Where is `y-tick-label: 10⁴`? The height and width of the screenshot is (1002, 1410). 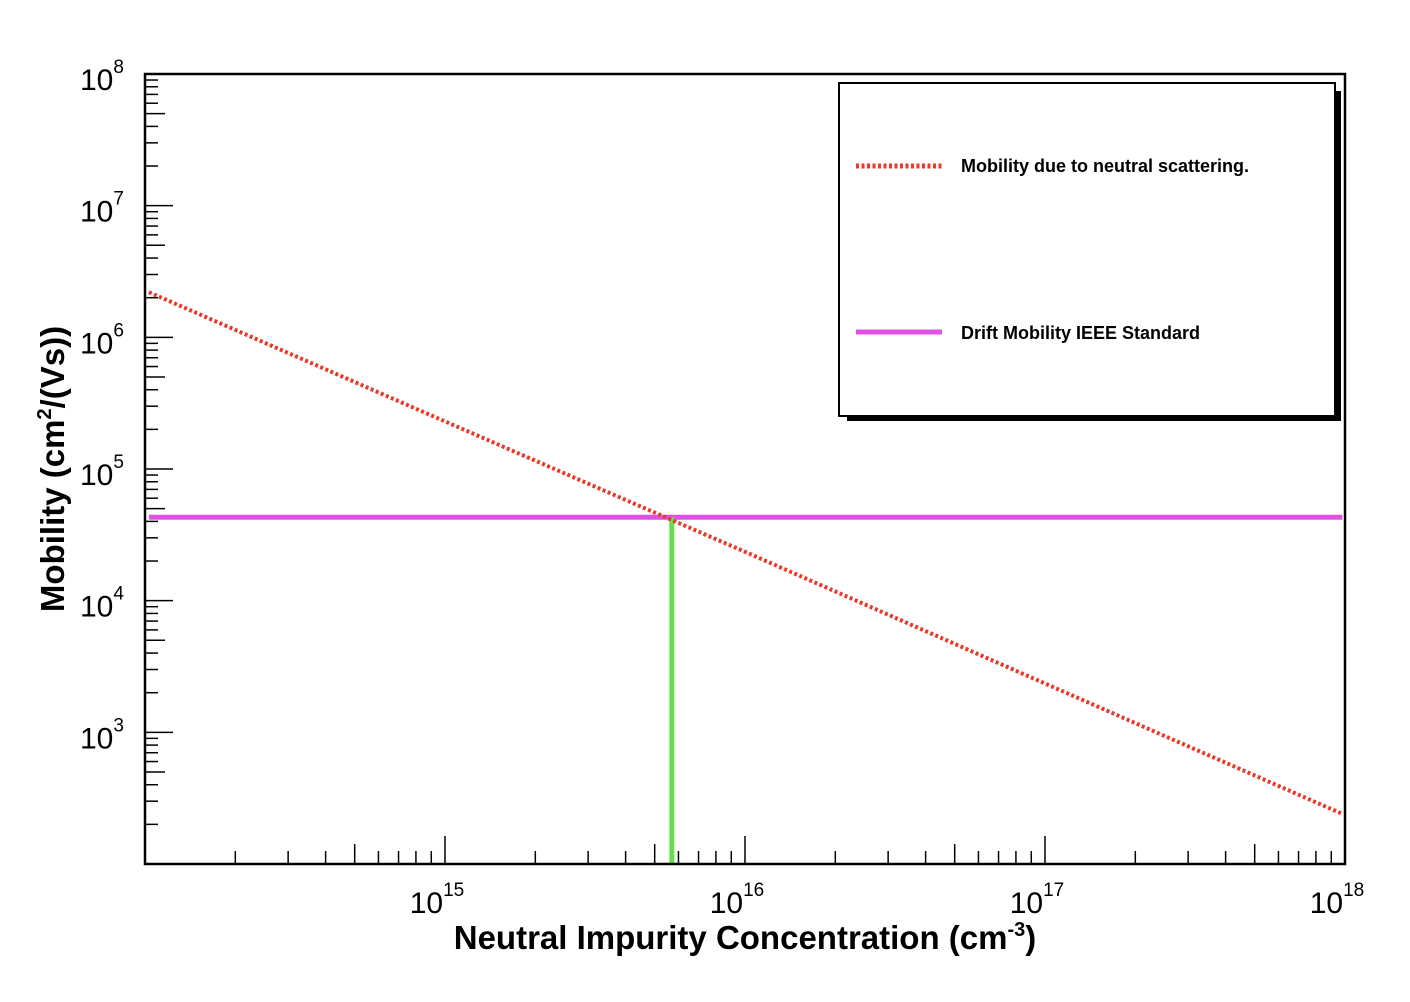 y-tick-label: 10⁴ is located at coordinates (102, 604).